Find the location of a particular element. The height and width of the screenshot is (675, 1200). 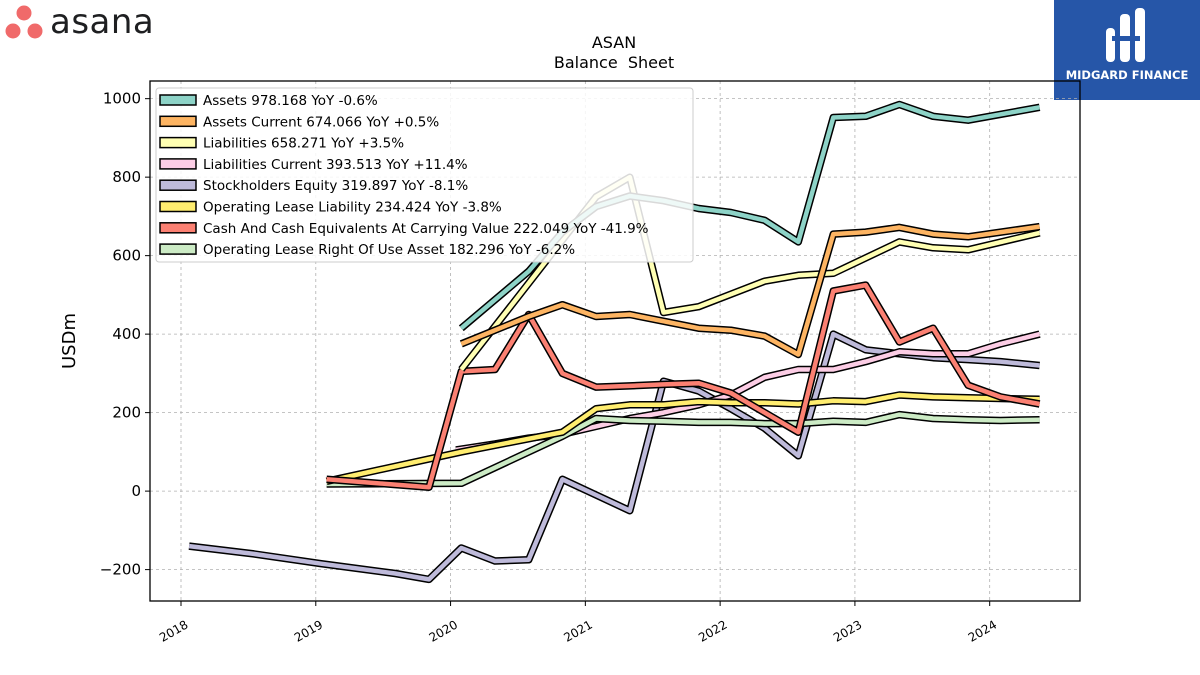

y-tick-label: 400 is located at coordinates (126, 334).